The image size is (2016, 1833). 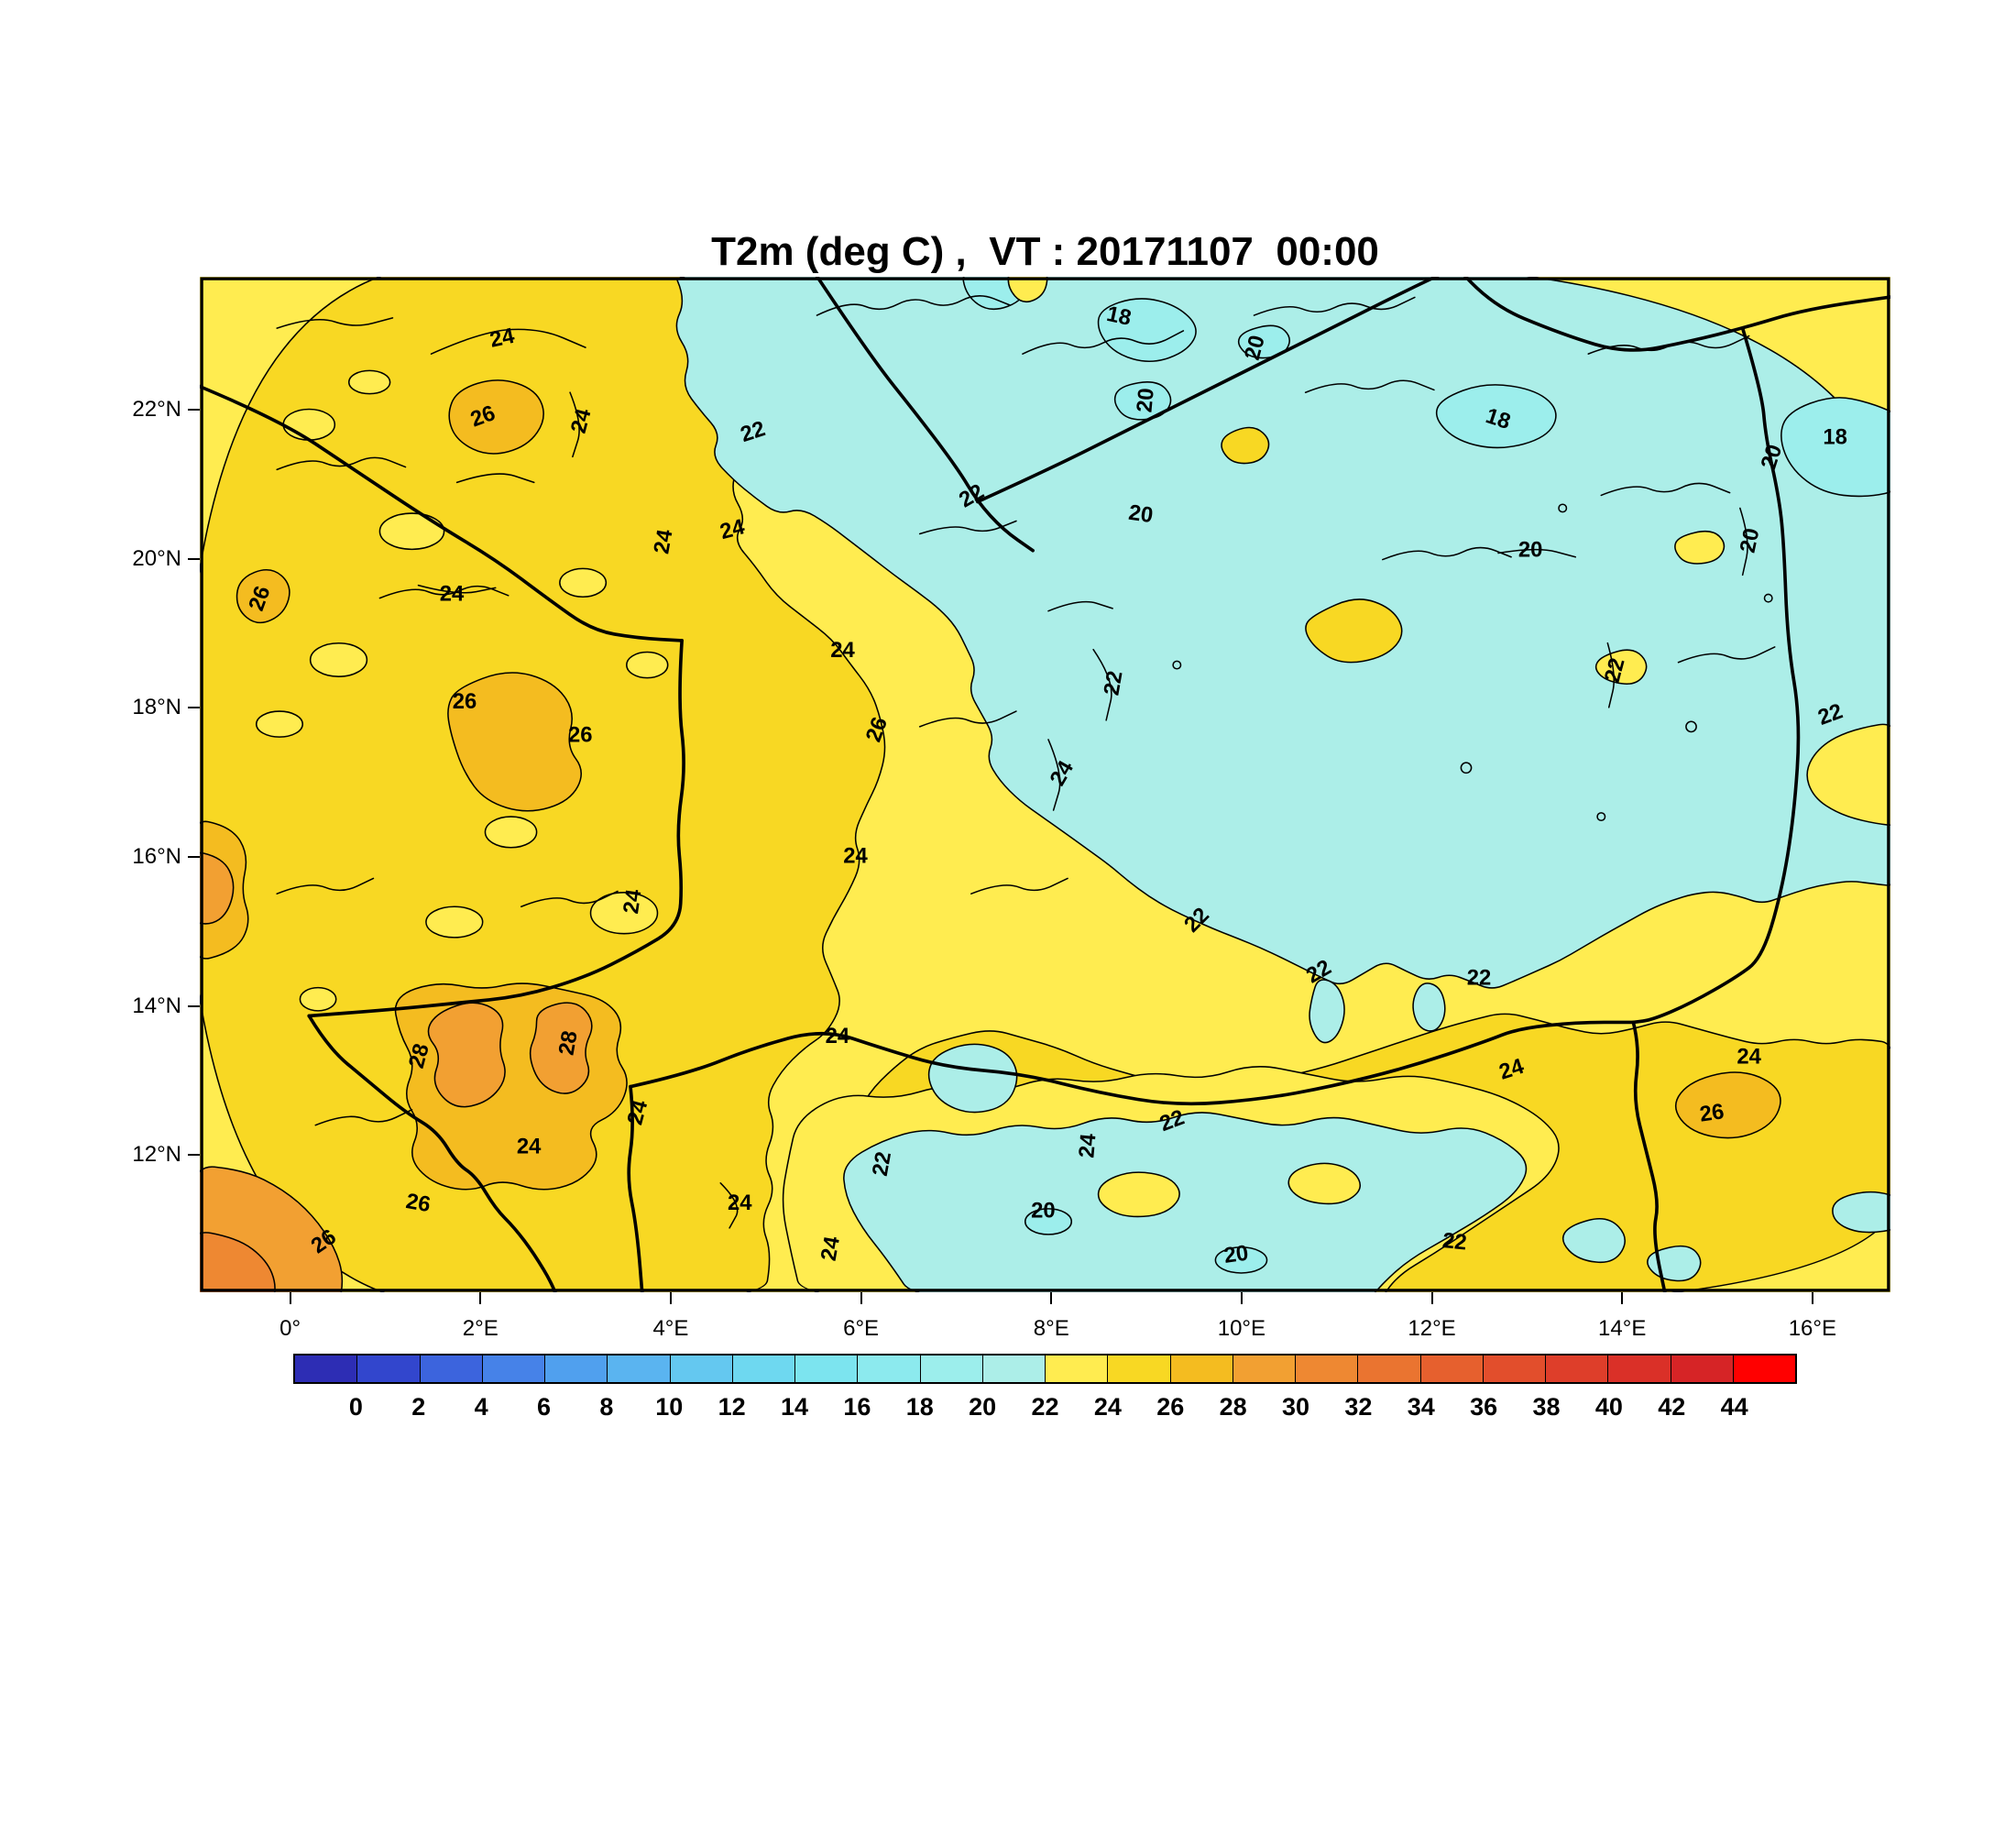 What do you see at coordinates (1107, 1407) in the screenshot?
I see `colorbar-tick-label: 24` at bounding box center [1107, 1407].